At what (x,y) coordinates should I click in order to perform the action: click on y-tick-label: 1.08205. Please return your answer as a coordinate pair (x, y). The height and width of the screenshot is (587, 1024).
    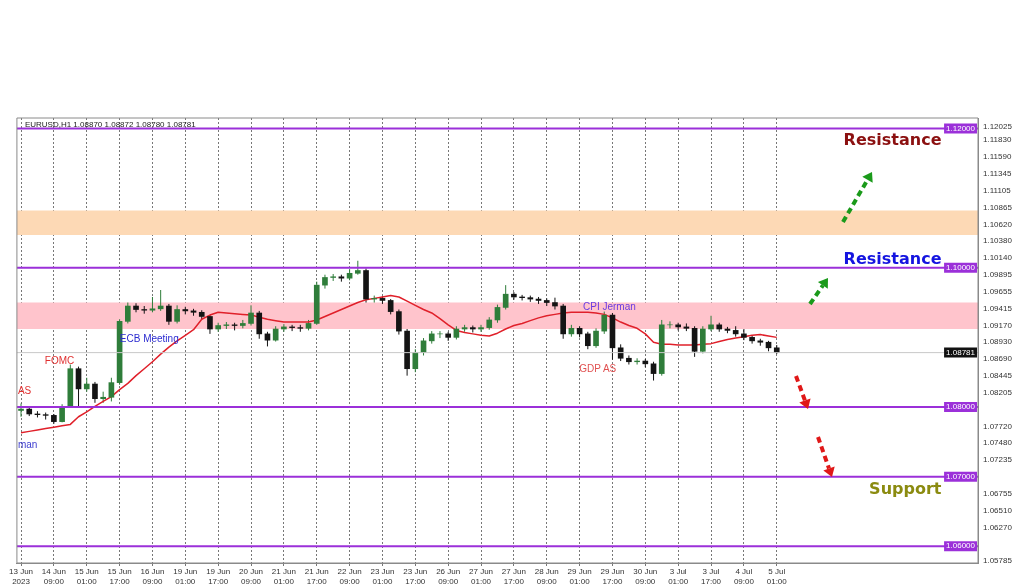
    Looking at the image, I should click on (998, 392).